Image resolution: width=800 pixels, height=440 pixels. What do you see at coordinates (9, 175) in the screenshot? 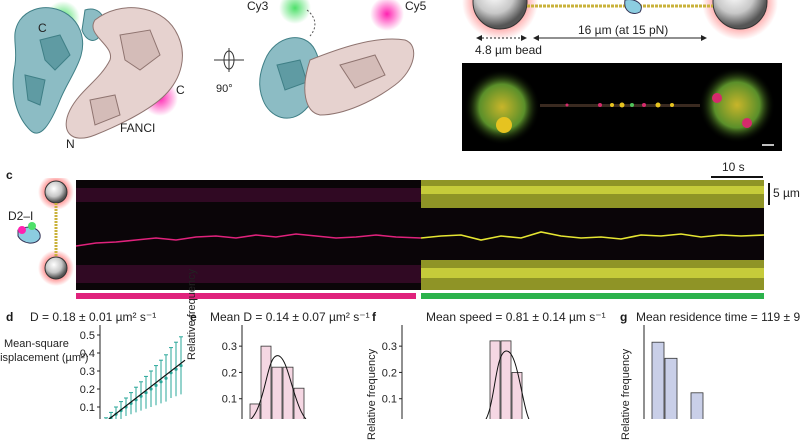
I see `panel-letter-c: c` at bounding box center [9, 175].